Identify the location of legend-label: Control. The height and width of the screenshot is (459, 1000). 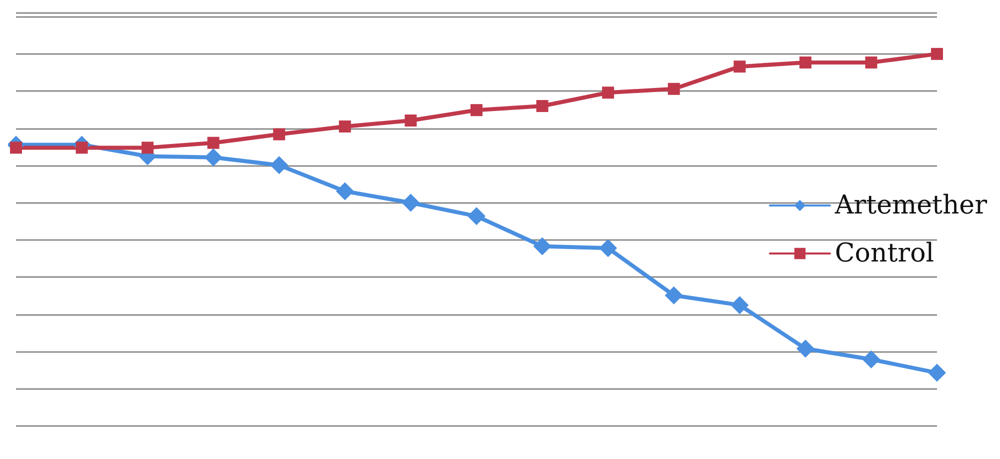
(884, 253).